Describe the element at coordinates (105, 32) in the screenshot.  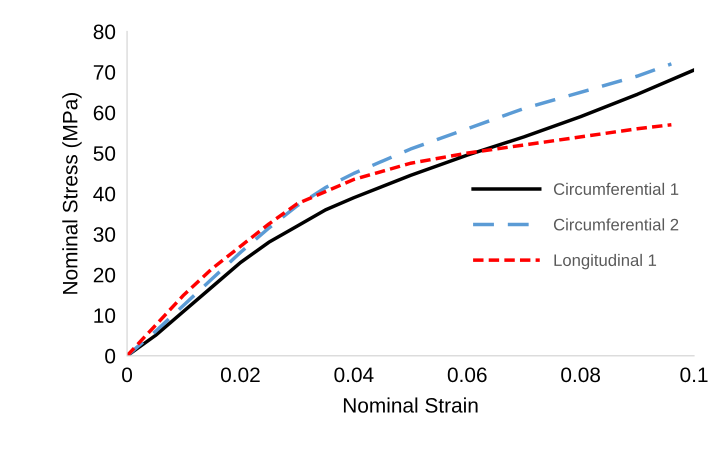
I see `y-tick-label: 80` at that location.